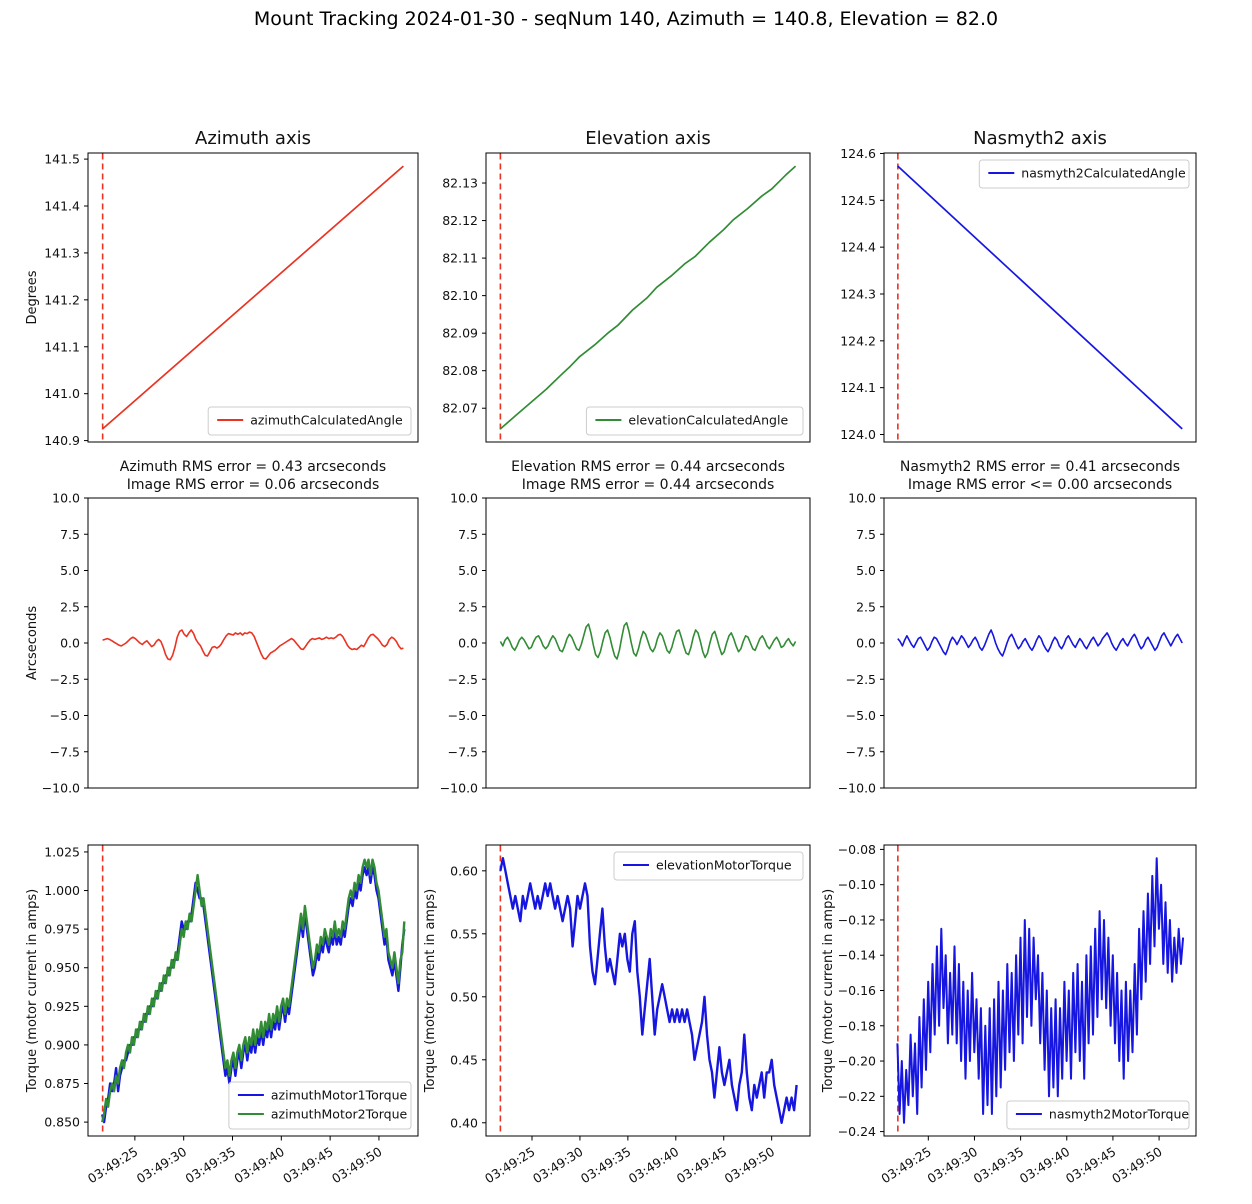 The image size is (1252, 1204). Describe the element at coordinates (857, 884) in the screenshot. I see `y-tick-label: −0.10` at that location.